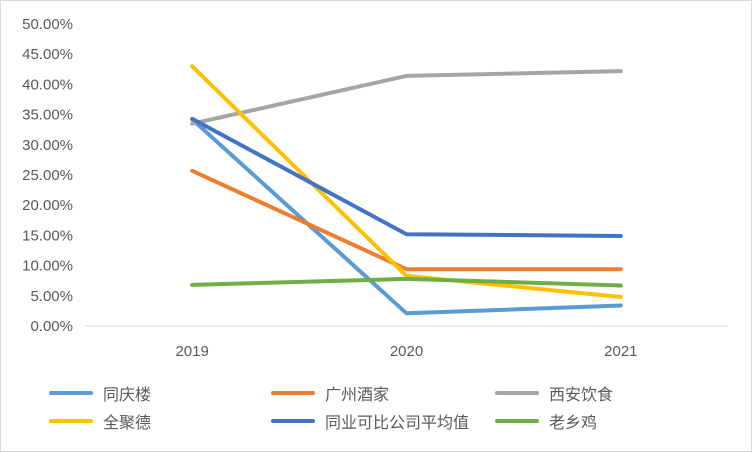 The image size is (752, 453). I want to click on y-tick-label: 45.00%, so click(47, 54).